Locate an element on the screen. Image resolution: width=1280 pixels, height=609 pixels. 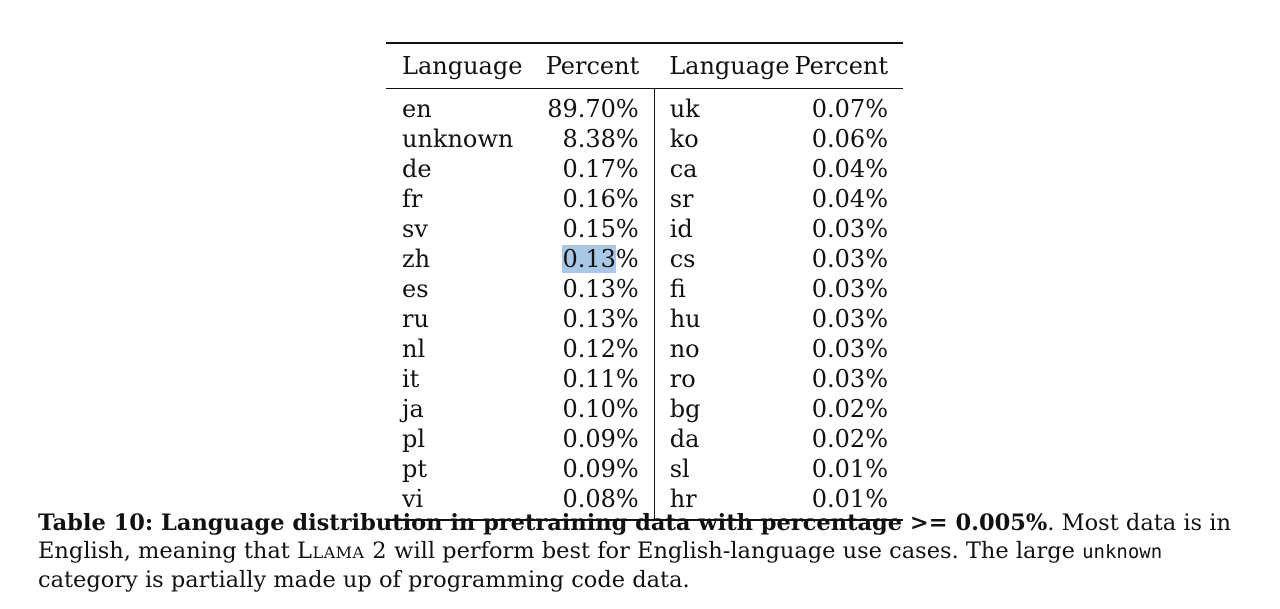
selected-text-highlight: 0.13 is located at coordinates (589, 259).